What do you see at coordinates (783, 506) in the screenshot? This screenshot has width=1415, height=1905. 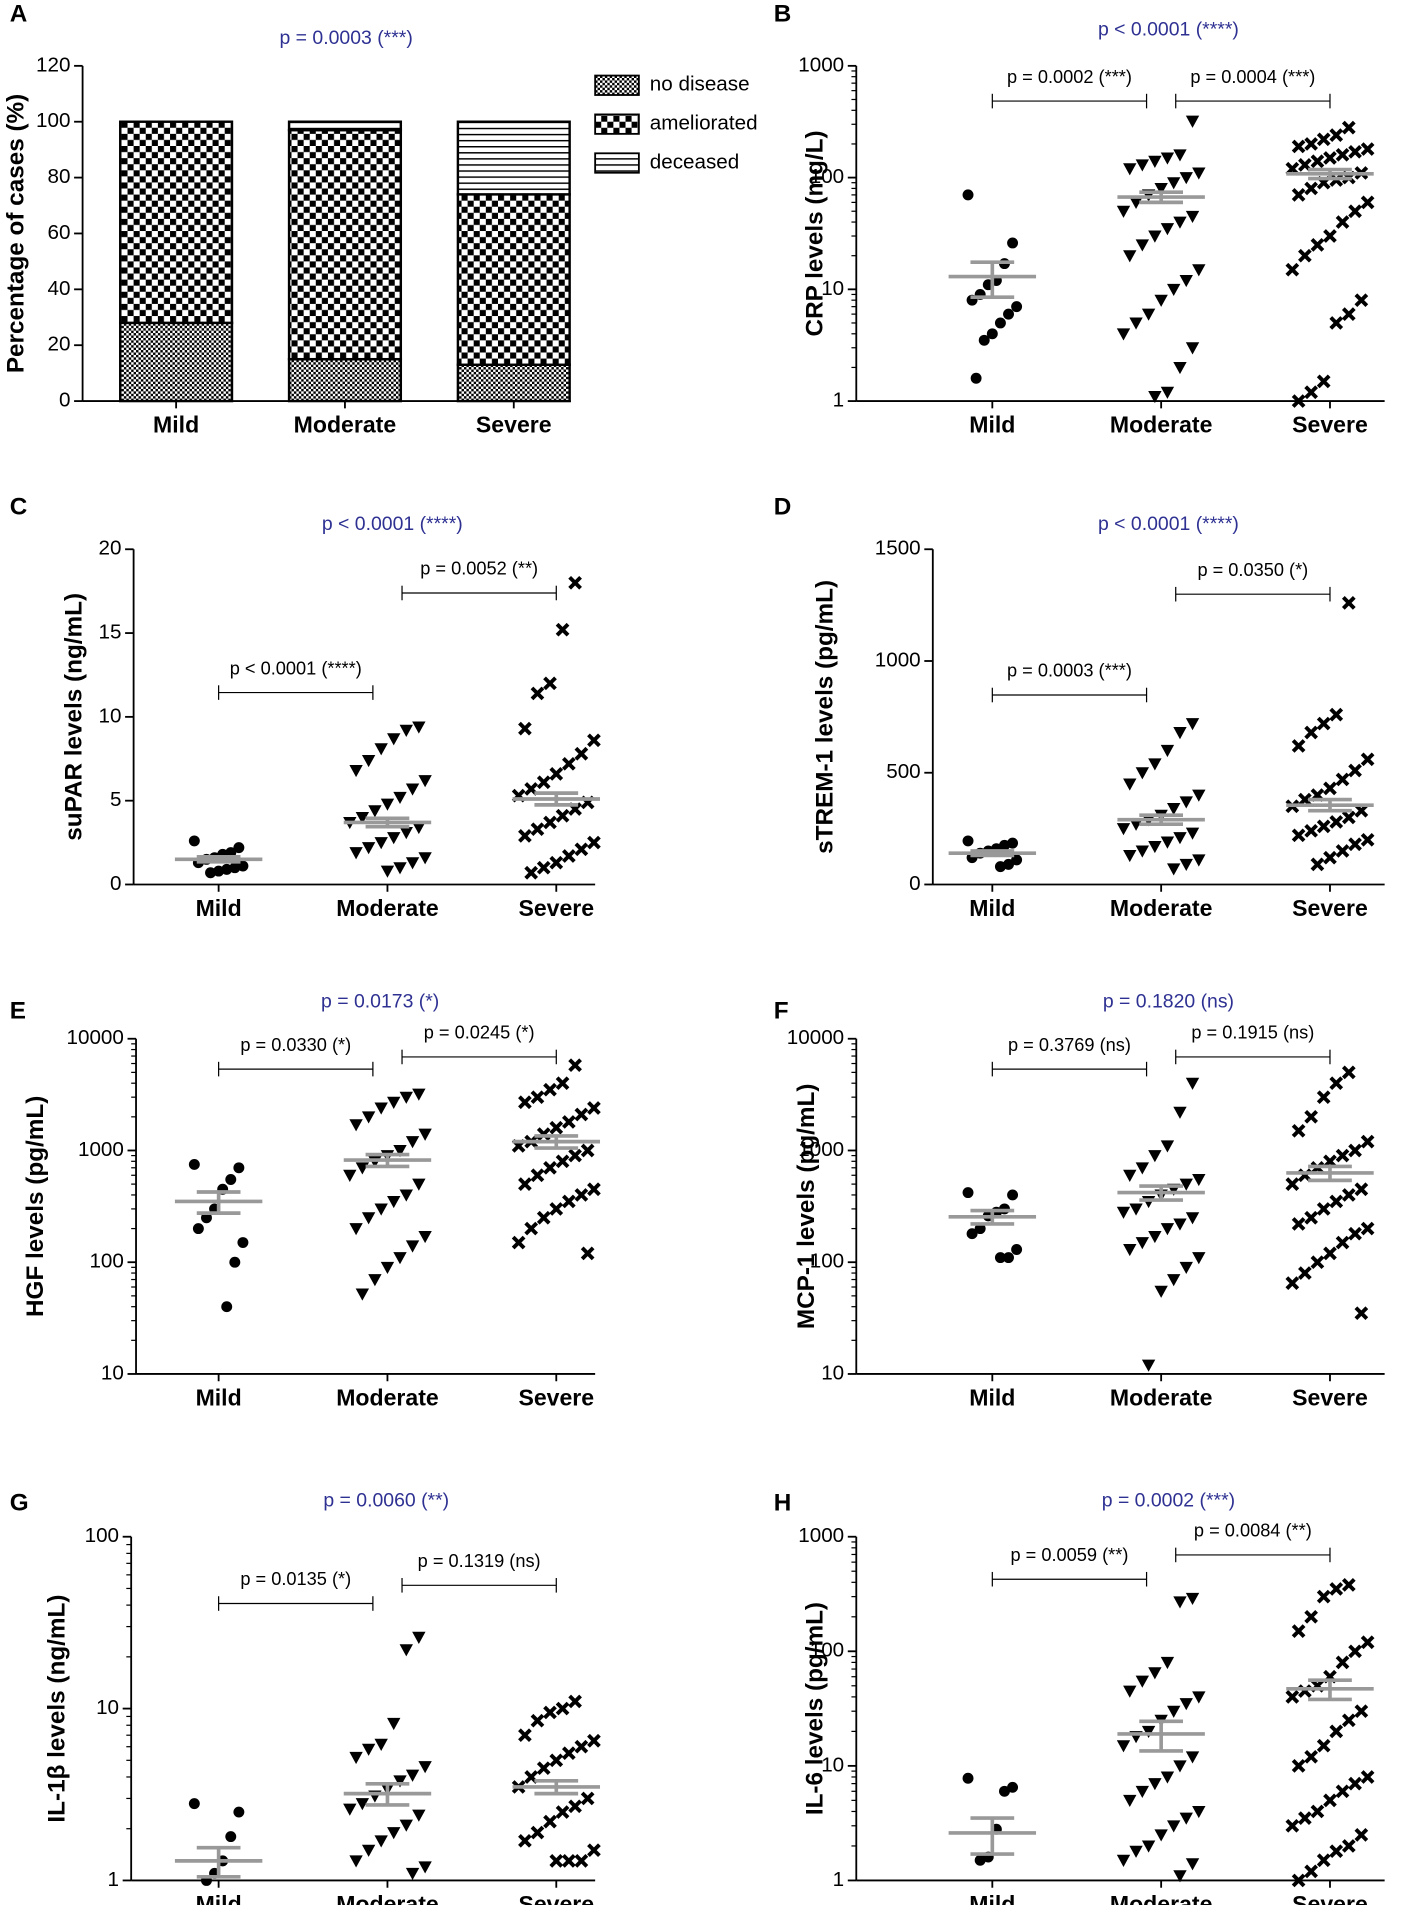 I see `panel-letter: D` at bounding box center [783, 506].